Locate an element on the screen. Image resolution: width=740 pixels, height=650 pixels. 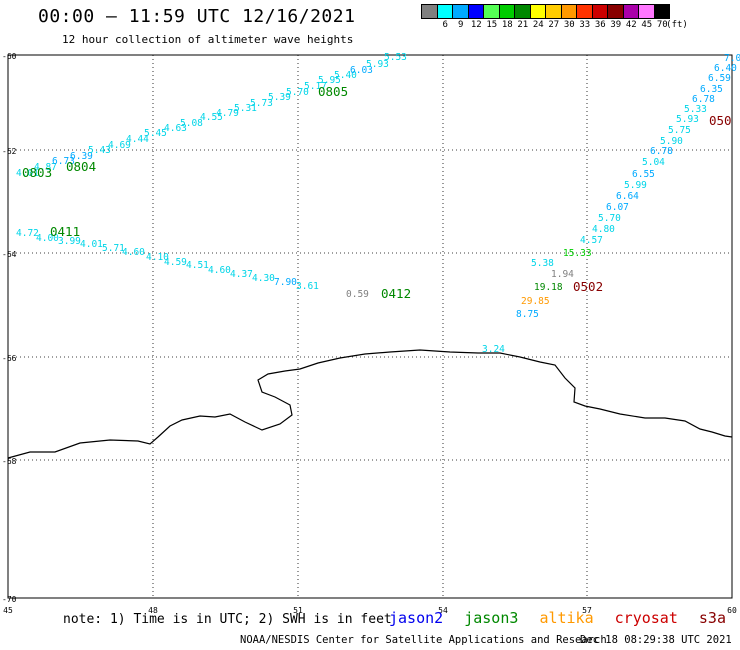
wave-height-value: 5.73 is located at coordinates (261, 103).